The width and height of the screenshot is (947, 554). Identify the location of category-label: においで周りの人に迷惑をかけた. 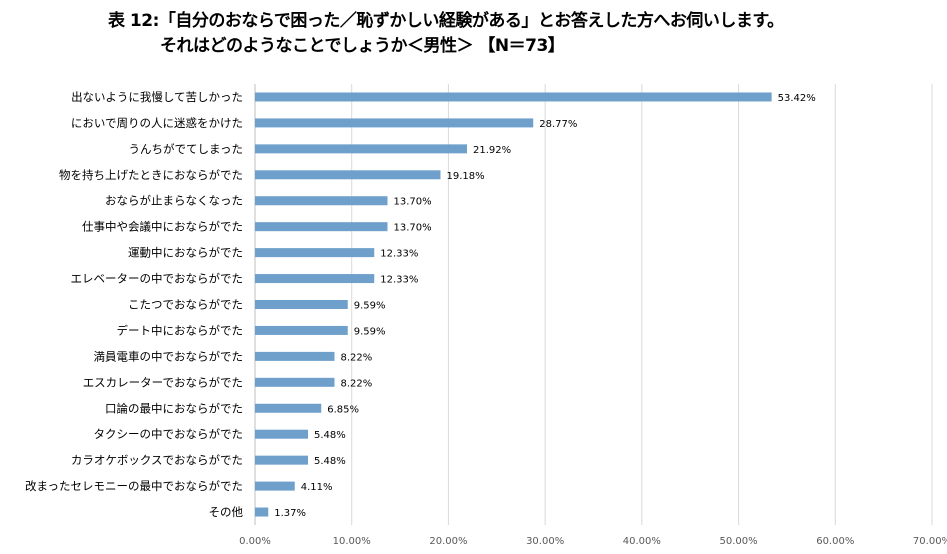
(157, 123).